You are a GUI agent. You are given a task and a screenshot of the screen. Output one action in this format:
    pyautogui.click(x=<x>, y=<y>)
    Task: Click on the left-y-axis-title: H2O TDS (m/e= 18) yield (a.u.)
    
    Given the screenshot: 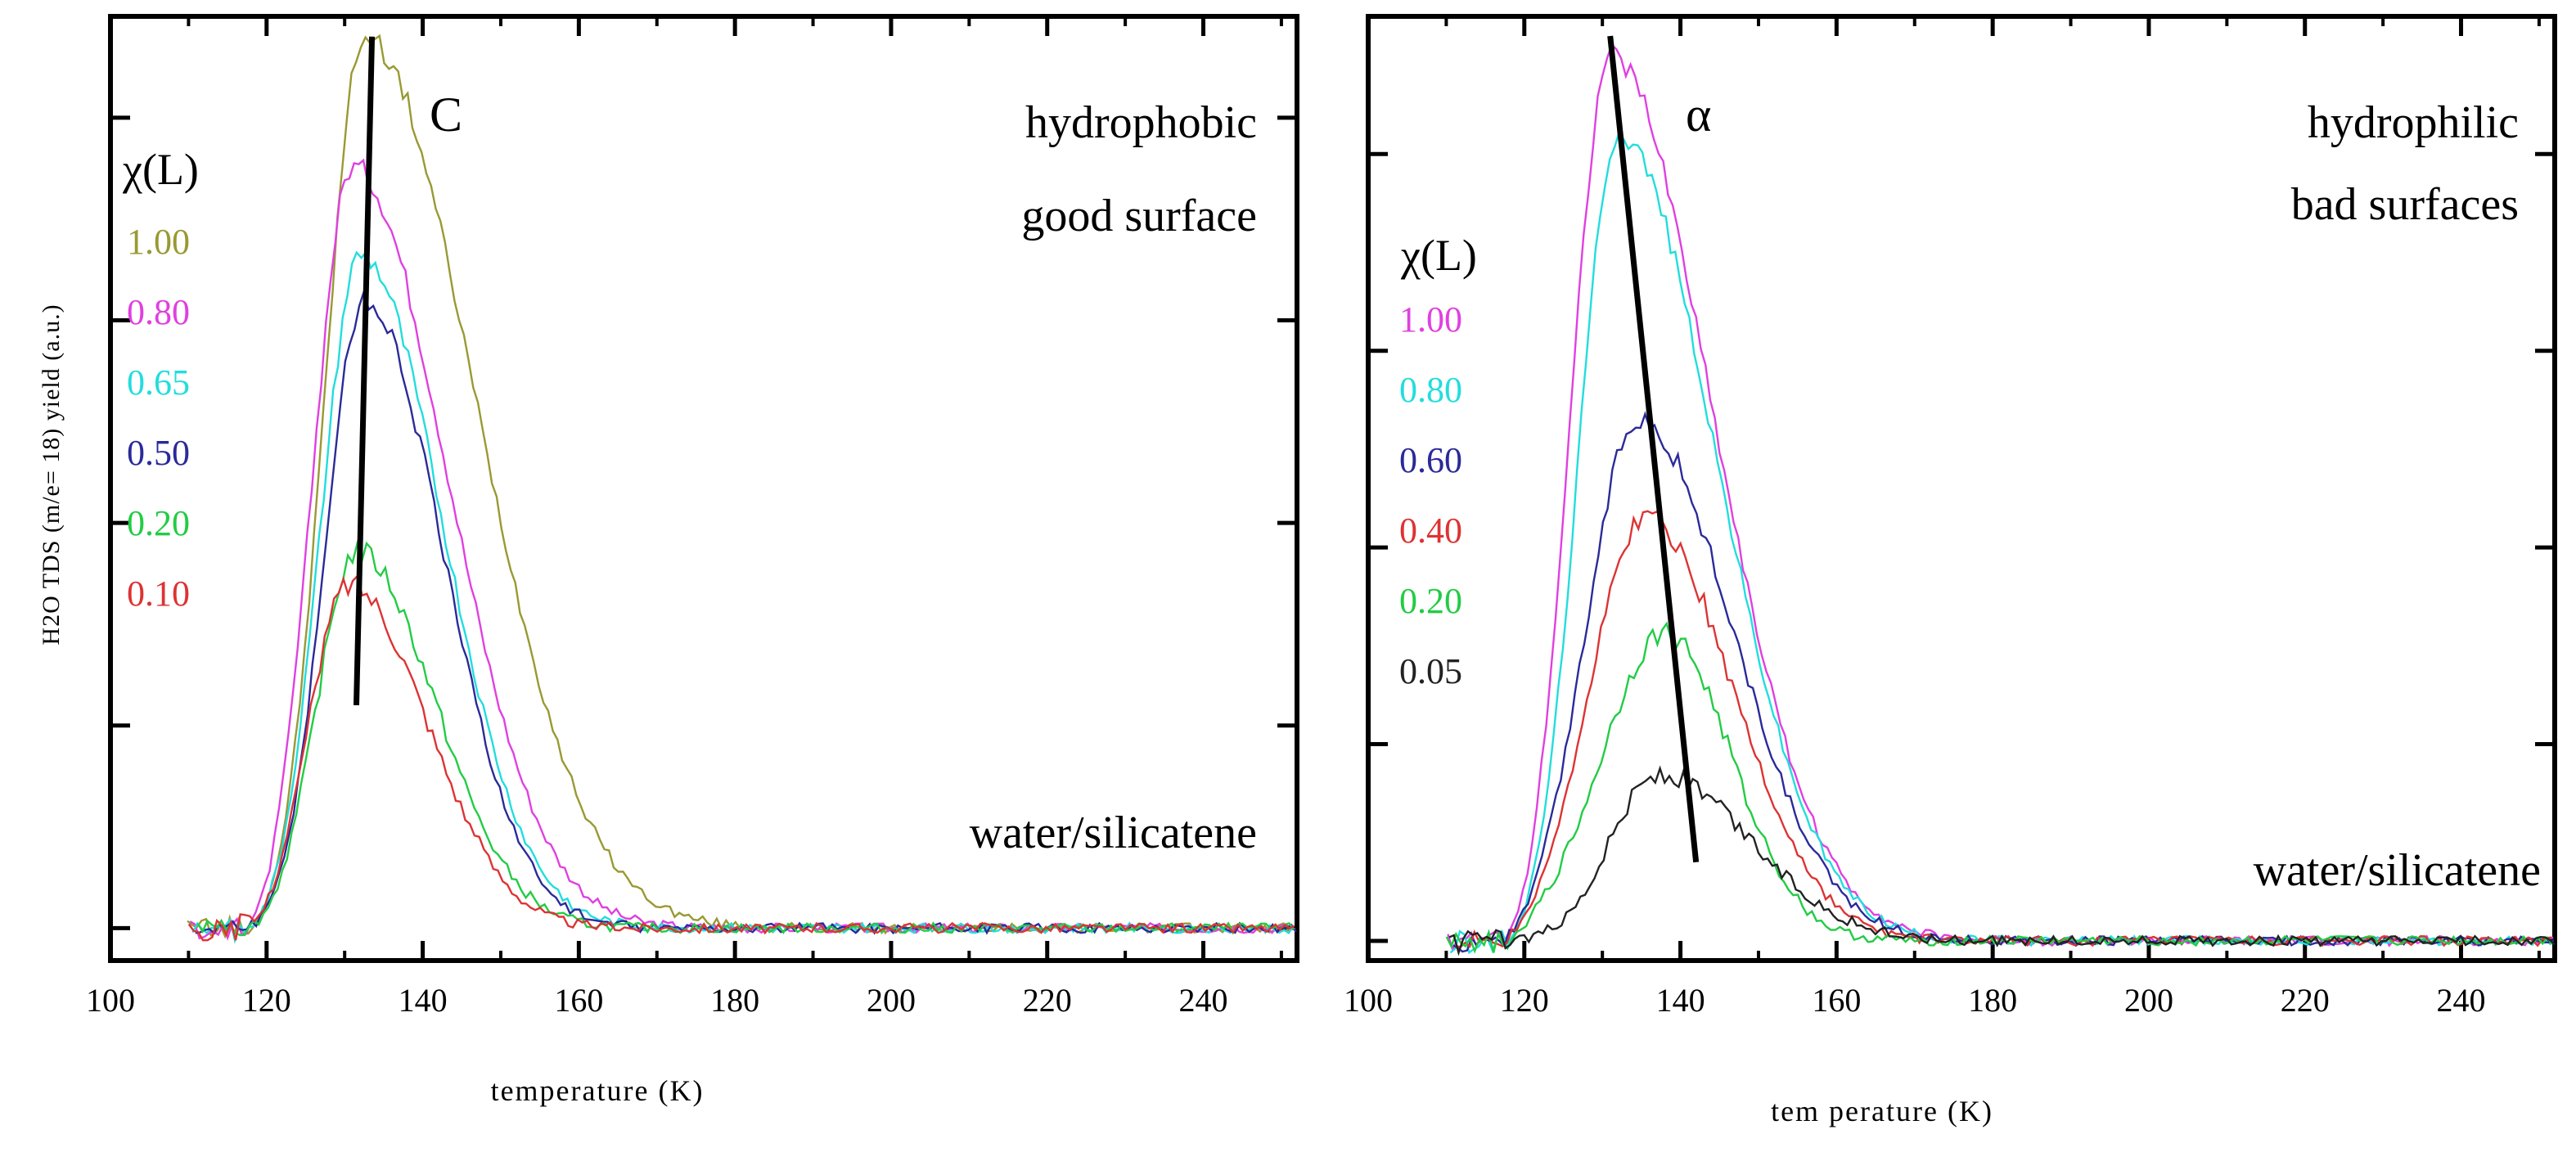 What is the action you would take?
    pyautogui.click(x=51, y=475)
    